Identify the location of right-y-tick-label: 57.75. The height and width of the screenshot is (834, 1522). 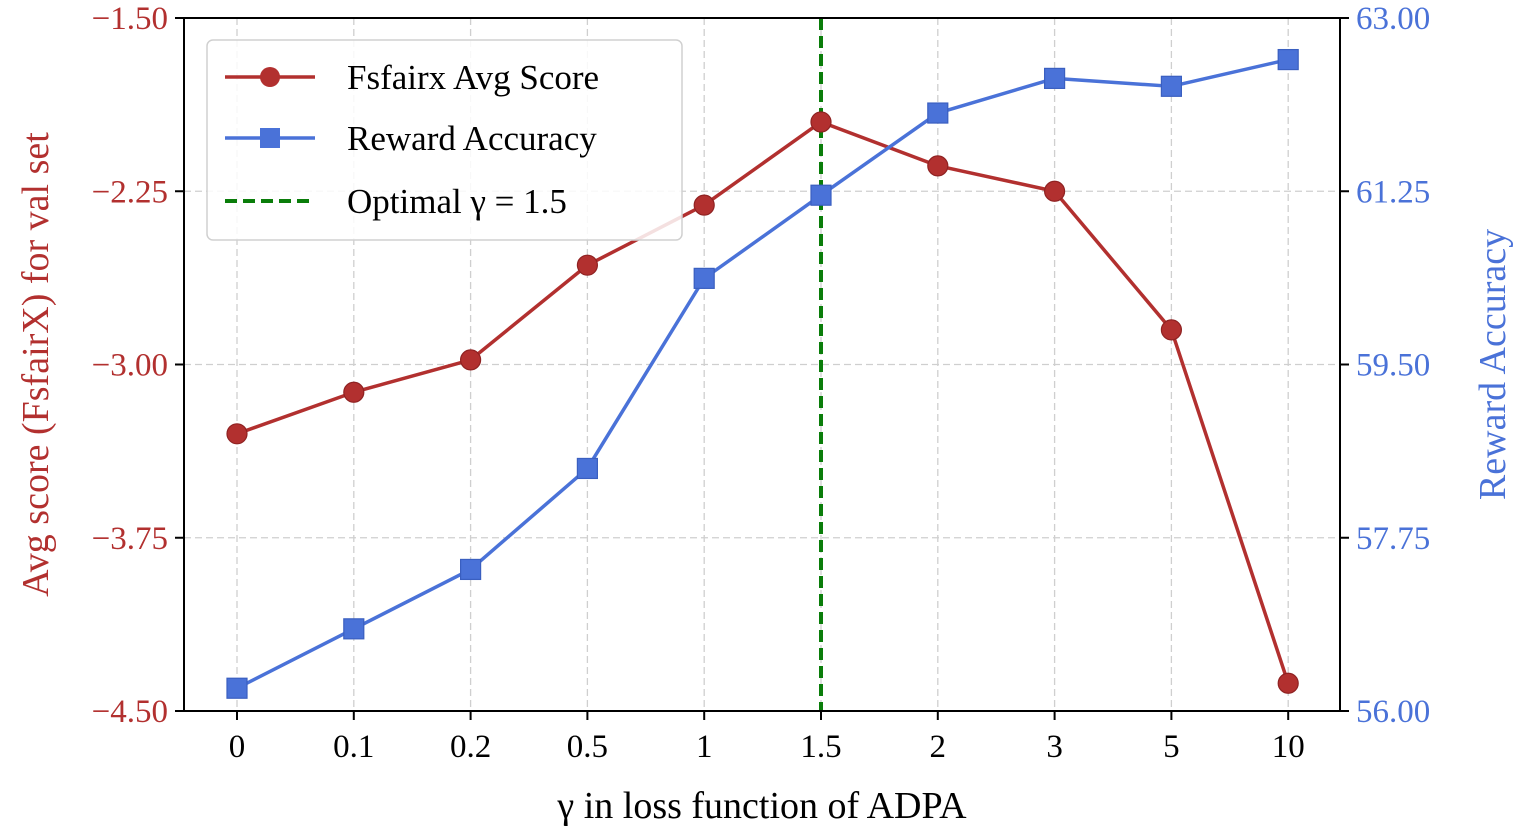
(1393, 539).